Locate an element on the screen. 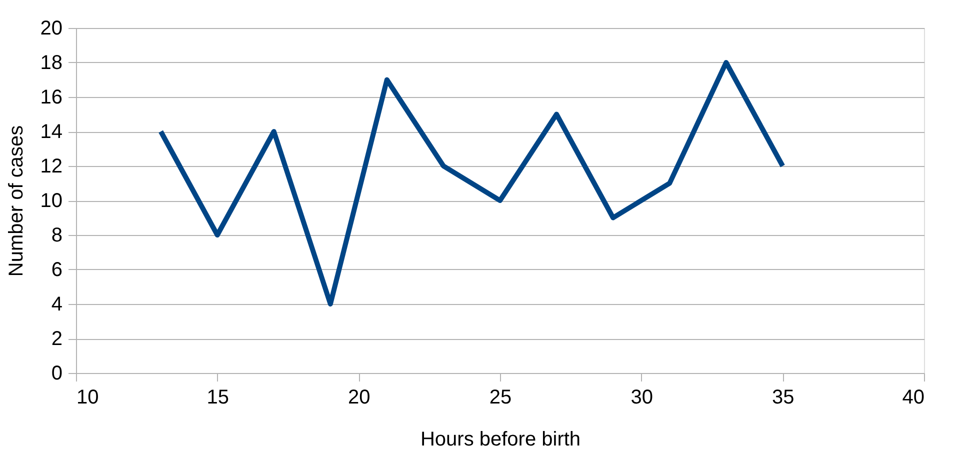  y-tick-label: 20 is located at coordinates (51, 29).